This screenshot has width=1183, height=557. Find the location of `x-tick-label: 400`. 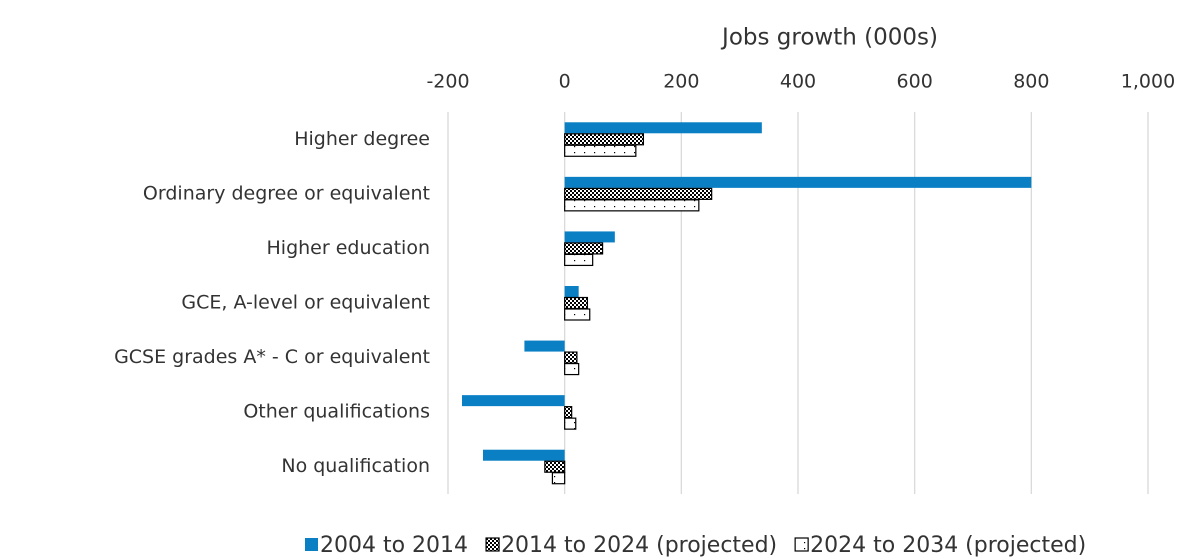

x-tick-label: 400 is located at coordinates (798, 82).